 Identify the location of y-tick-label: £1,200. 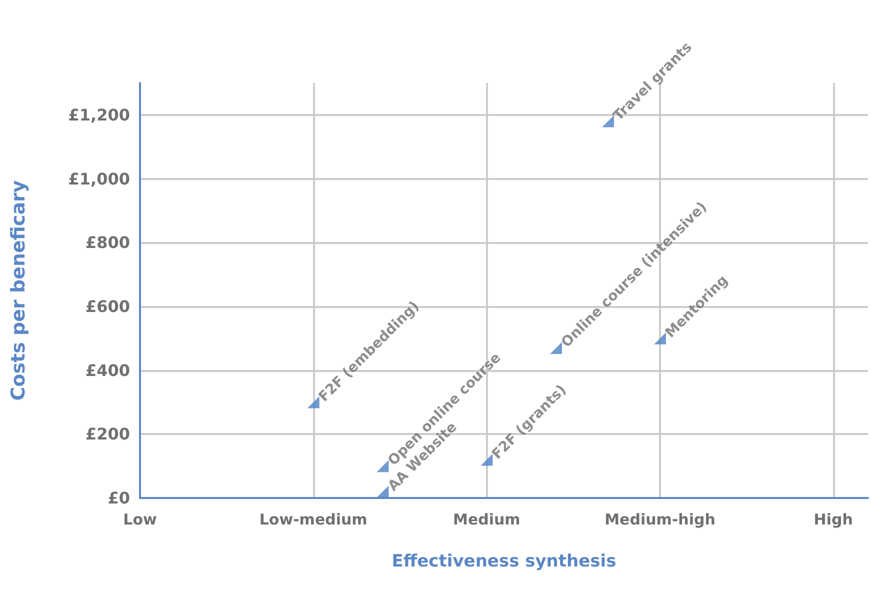
(99, 114).